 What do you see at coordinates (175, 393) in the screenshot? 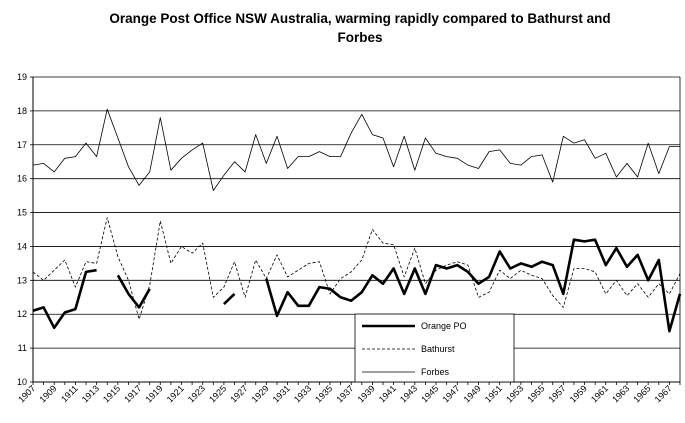
I see `x-tick-label: 1921` at bounding box center [175, 393].